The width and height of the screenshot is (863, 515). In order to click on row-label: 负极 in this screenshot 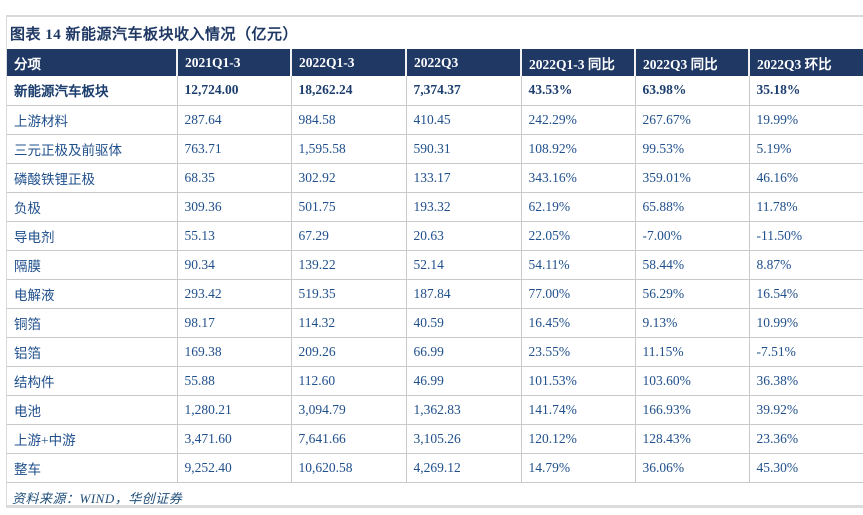, I will do `click(92, 207)`.